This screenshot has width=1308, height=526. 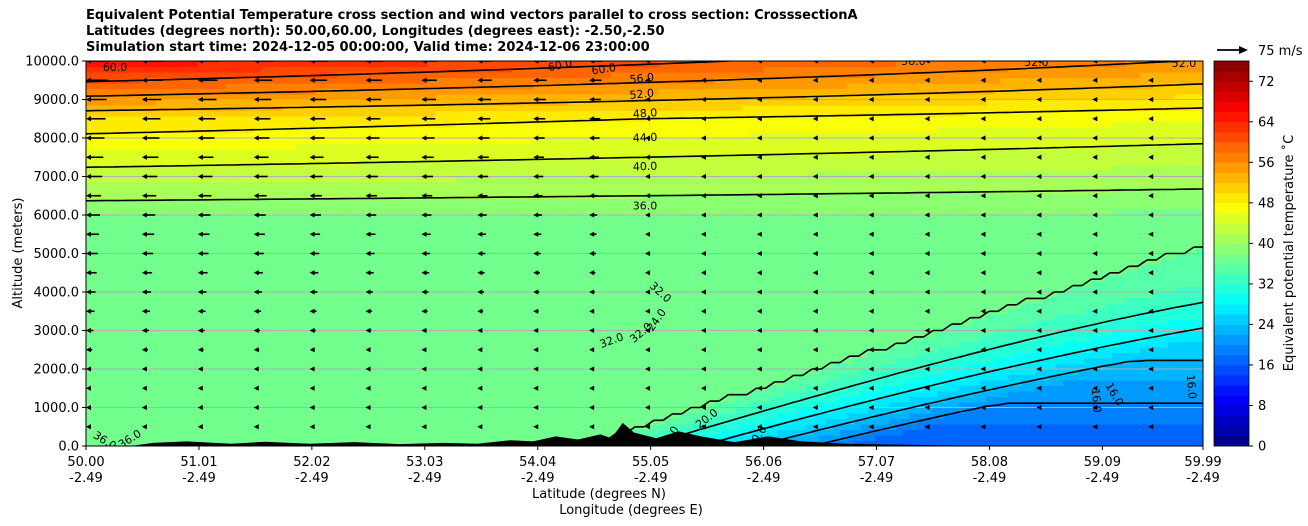 What do you see at coordinates (57, 254) in the screenshot?
I see `y-tick-label: 5000.0` at bounding box center [57, 254].